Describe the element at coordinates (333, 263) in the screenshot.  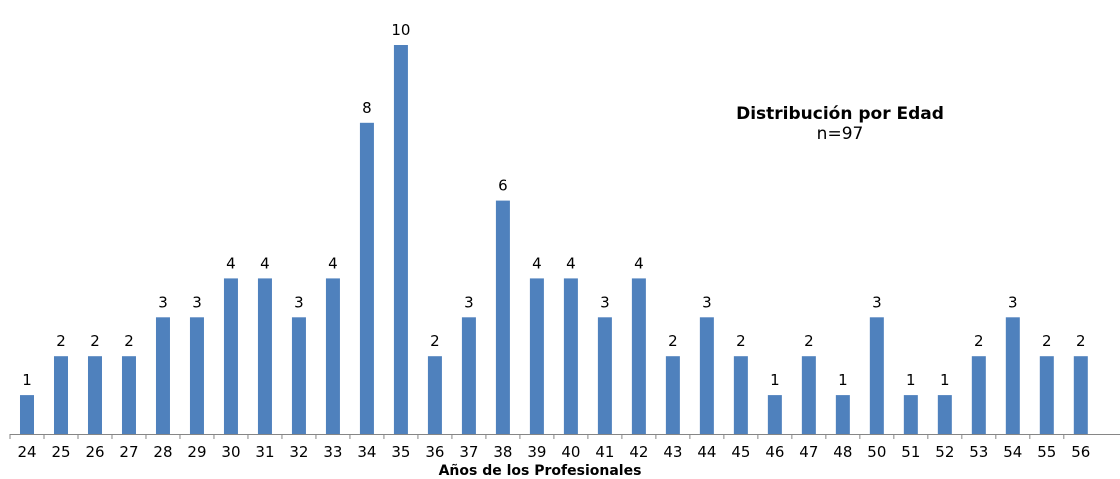
I see `data-label-33: 4` at that location.